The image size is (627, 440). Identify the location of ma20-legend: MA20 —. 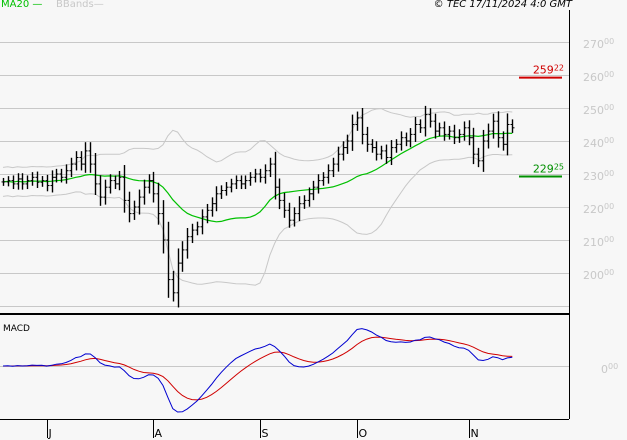
(22, 5).